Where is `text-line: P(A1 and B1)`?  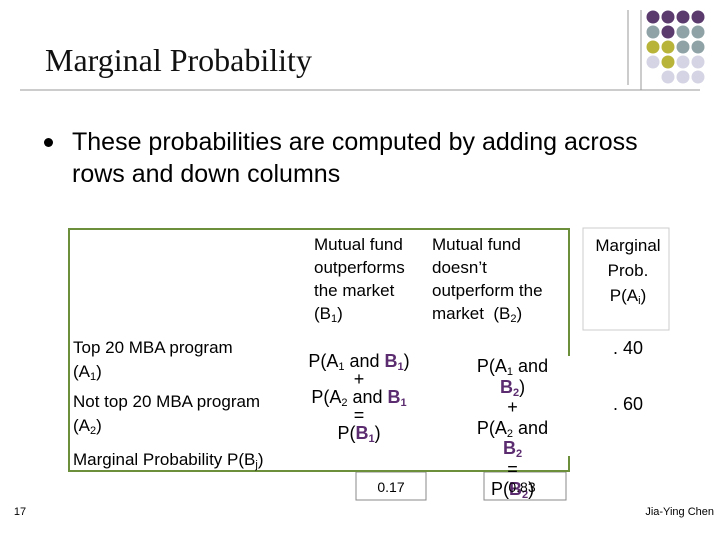 text-line: P(A1 and B1) is located at coordinates (359, 362).